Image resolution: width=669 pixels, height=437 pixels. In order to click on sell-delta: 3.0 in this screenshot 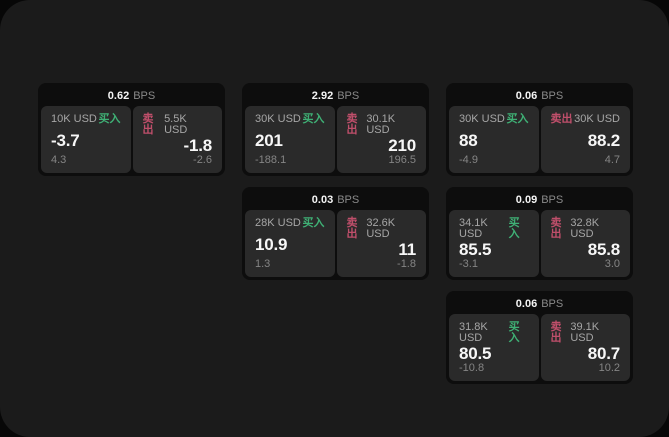, I will do `click(612, 264)`.